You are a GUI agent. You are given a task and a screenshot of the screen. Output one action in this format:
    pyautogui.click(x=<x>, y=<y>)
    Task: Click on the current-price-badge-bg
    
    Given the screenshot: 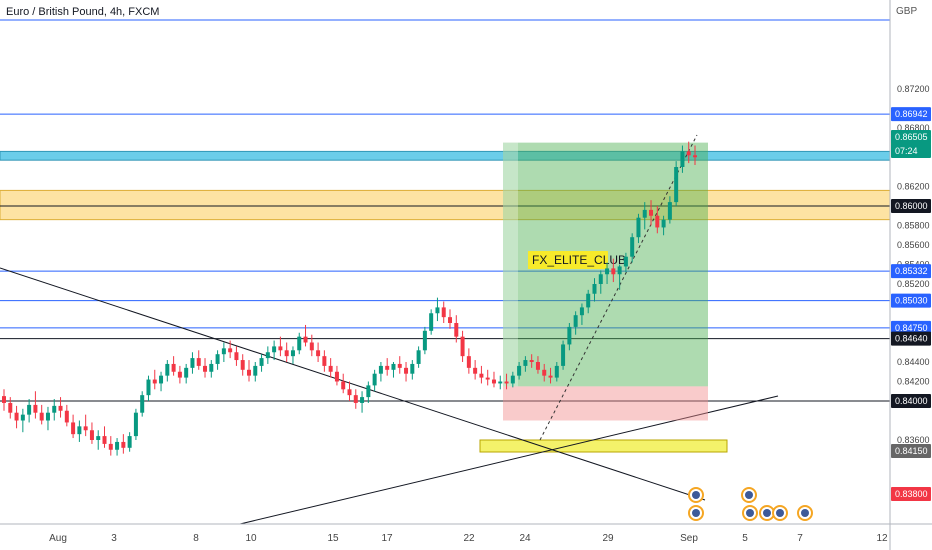 What is the action you would take?
    pyautogui.click(x=911, y=137)
    